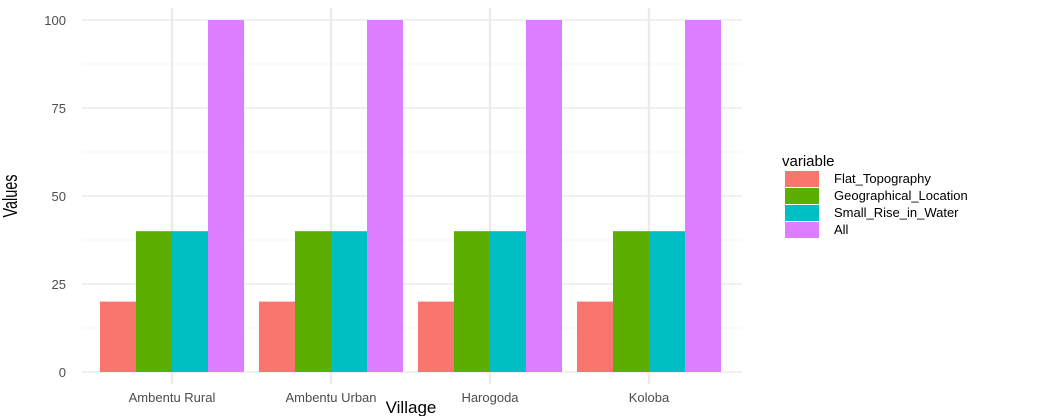  I want to click on x-axis-ticks: Ambentu Rural Ambentu Urban Harogoda Koloba, so click(399, 397).